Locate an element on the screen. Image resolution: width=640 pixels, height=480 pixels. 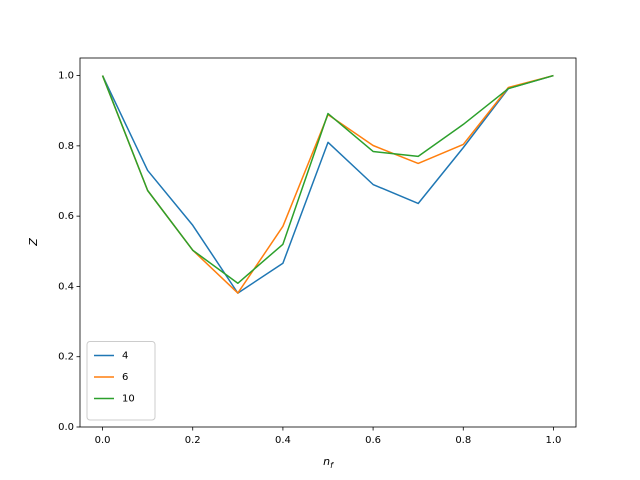
x-tick-label: 0.8 is located at coordinates (463, 440).